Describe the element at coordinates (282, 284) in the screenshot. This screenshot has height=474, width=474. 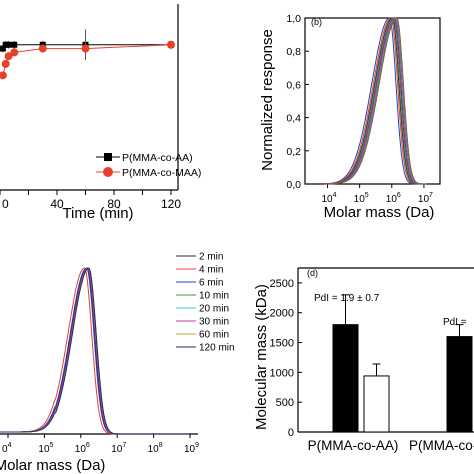
I see `panel-d-y-tick-label: 2500` at that location.